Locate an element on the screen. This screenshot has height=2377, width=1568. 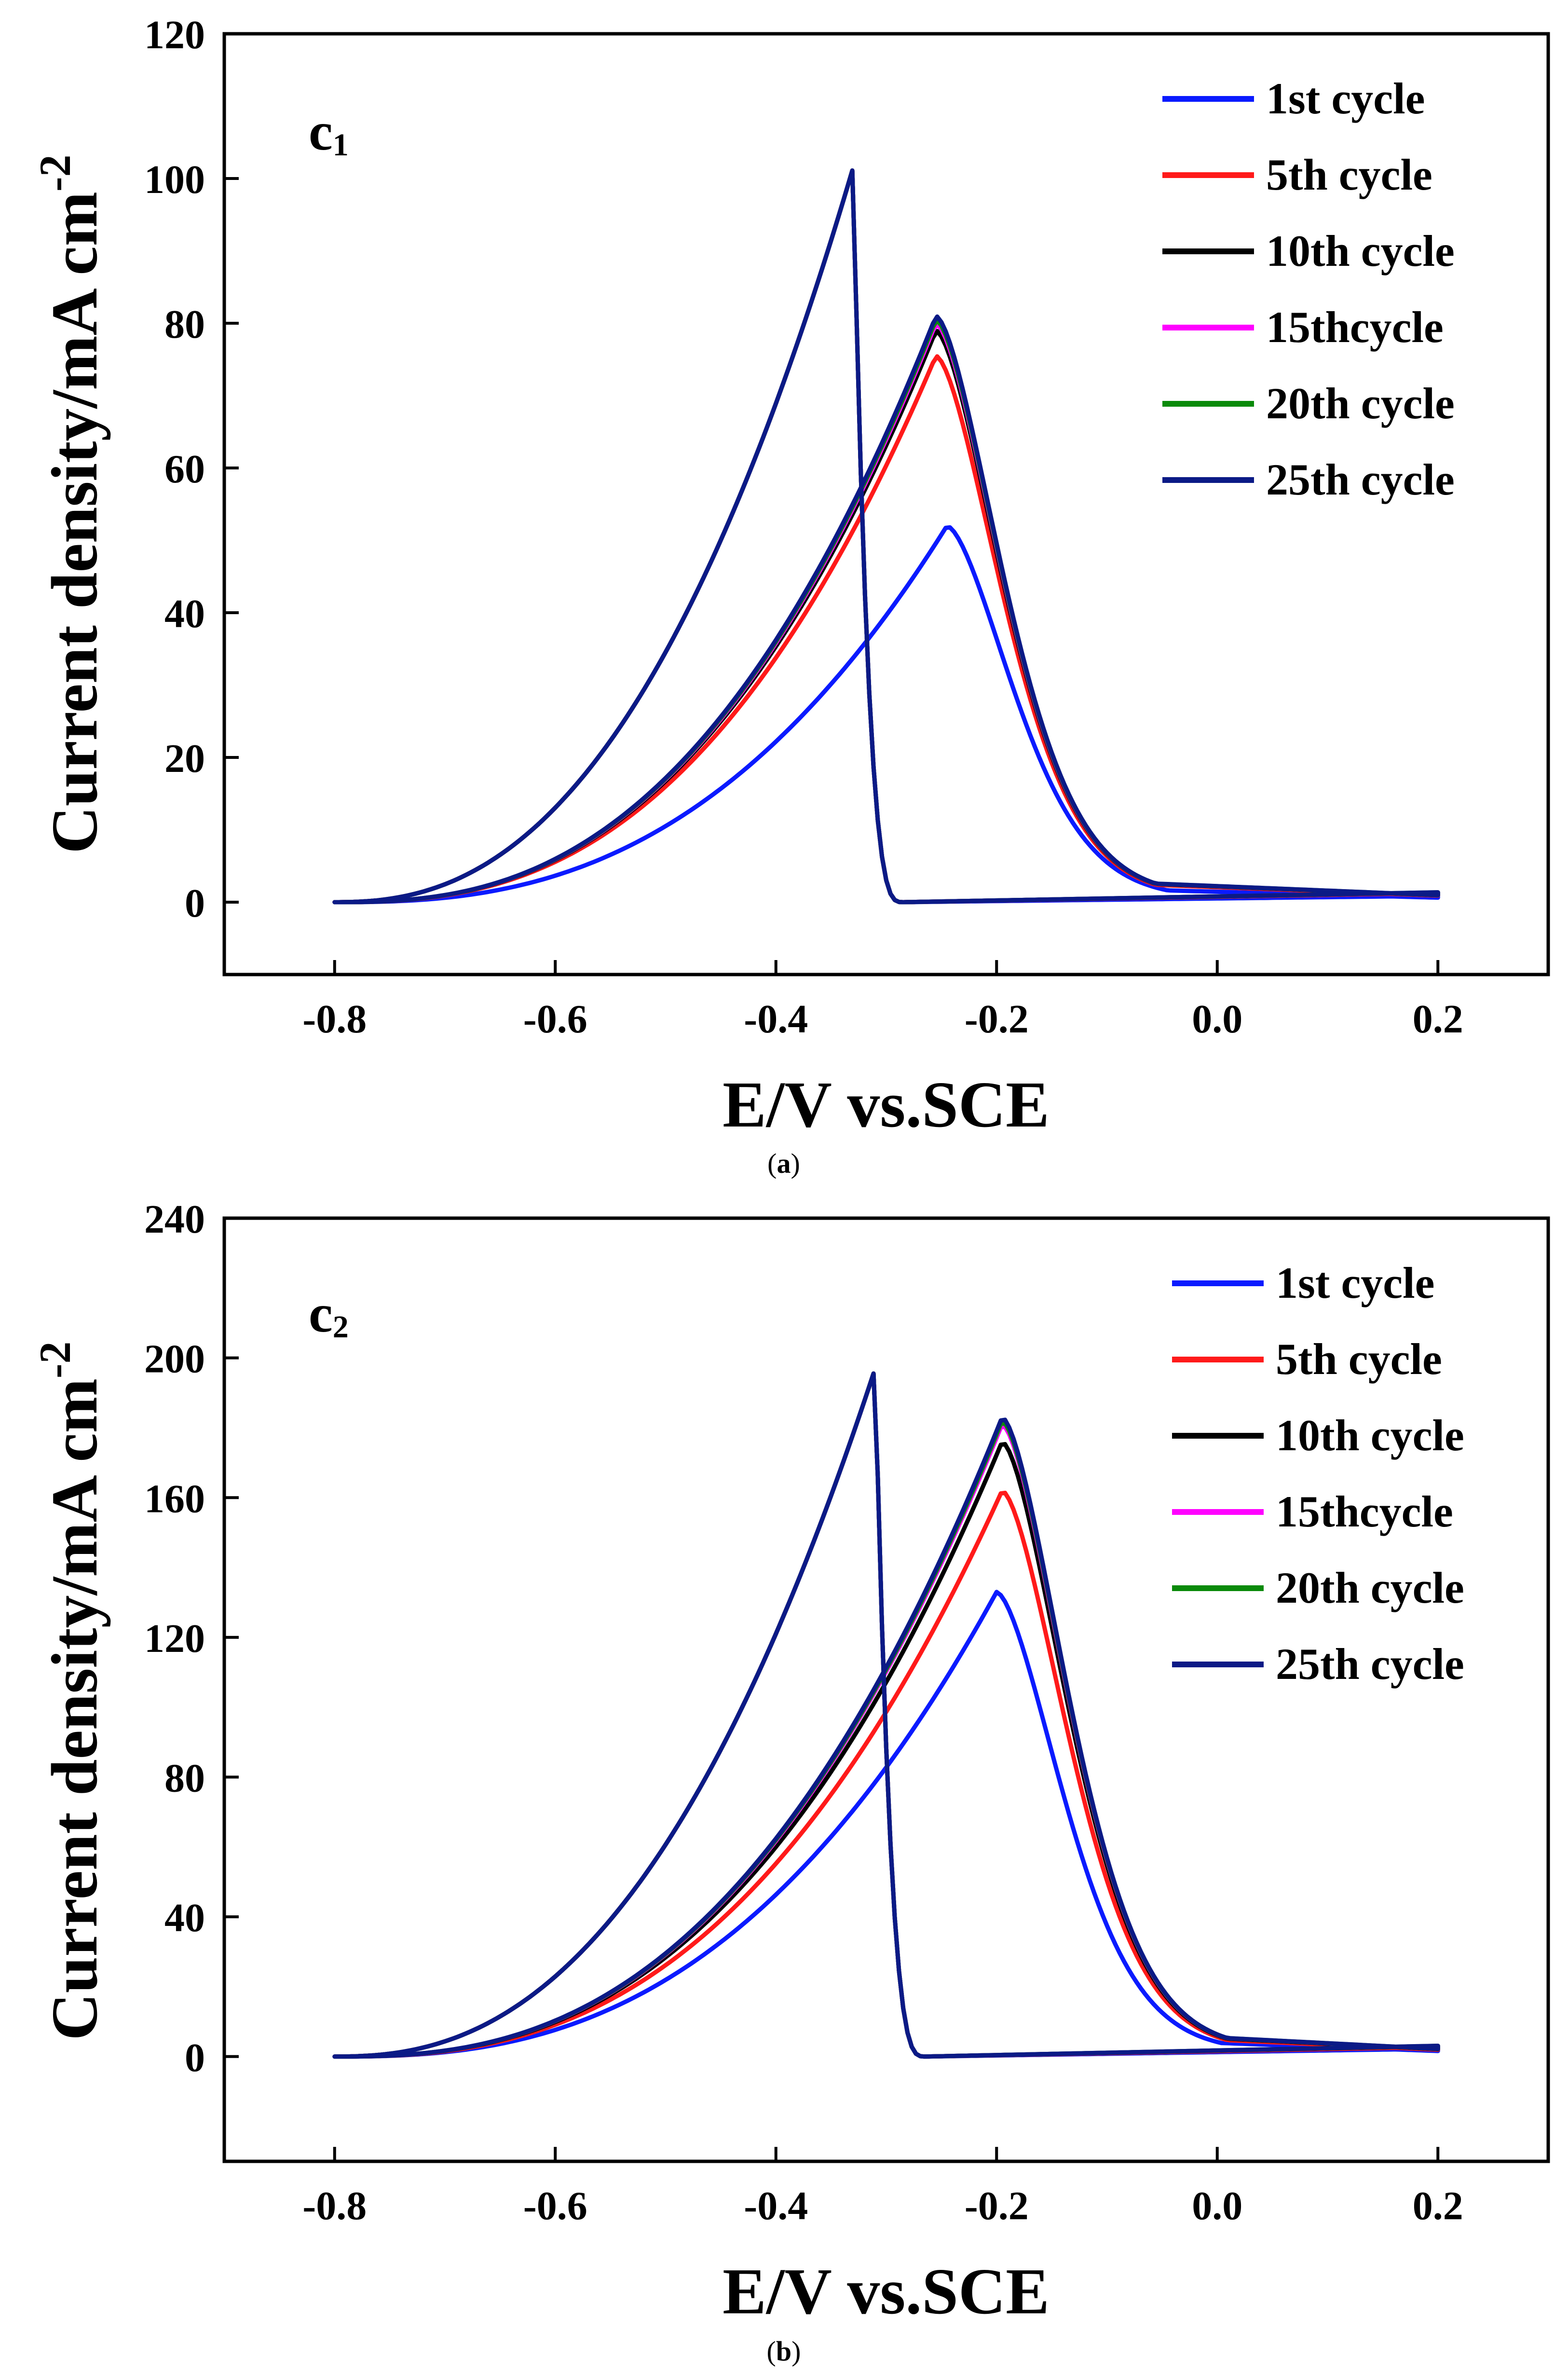
caption-a: (a) is located at coordinates (784, 1163).